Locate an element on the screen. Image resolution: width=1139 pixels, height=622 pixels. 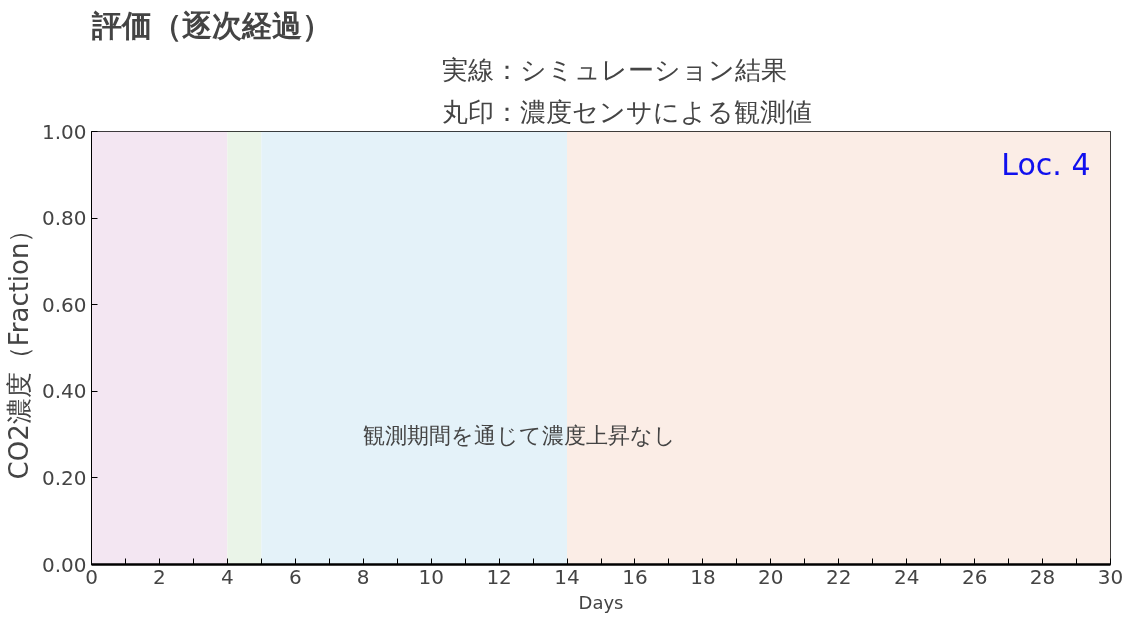
x-tick-label: 2 is located at coordinates (159, 576).